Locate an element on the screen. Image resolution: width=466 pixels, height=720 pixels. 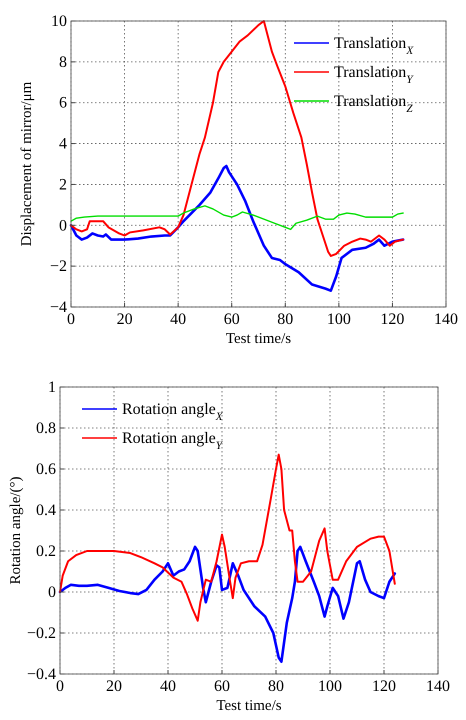
legend-label: Rotation angle$_{X}$ is located at coordinates (173, 412).